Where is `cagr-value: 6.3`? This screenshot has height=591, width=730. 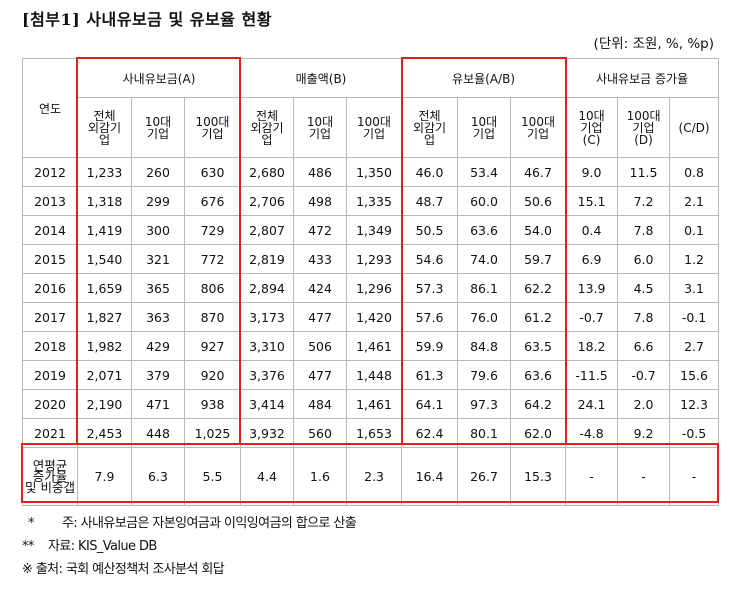
cagr-value: 6.3 is located at coordinates (158, 476).